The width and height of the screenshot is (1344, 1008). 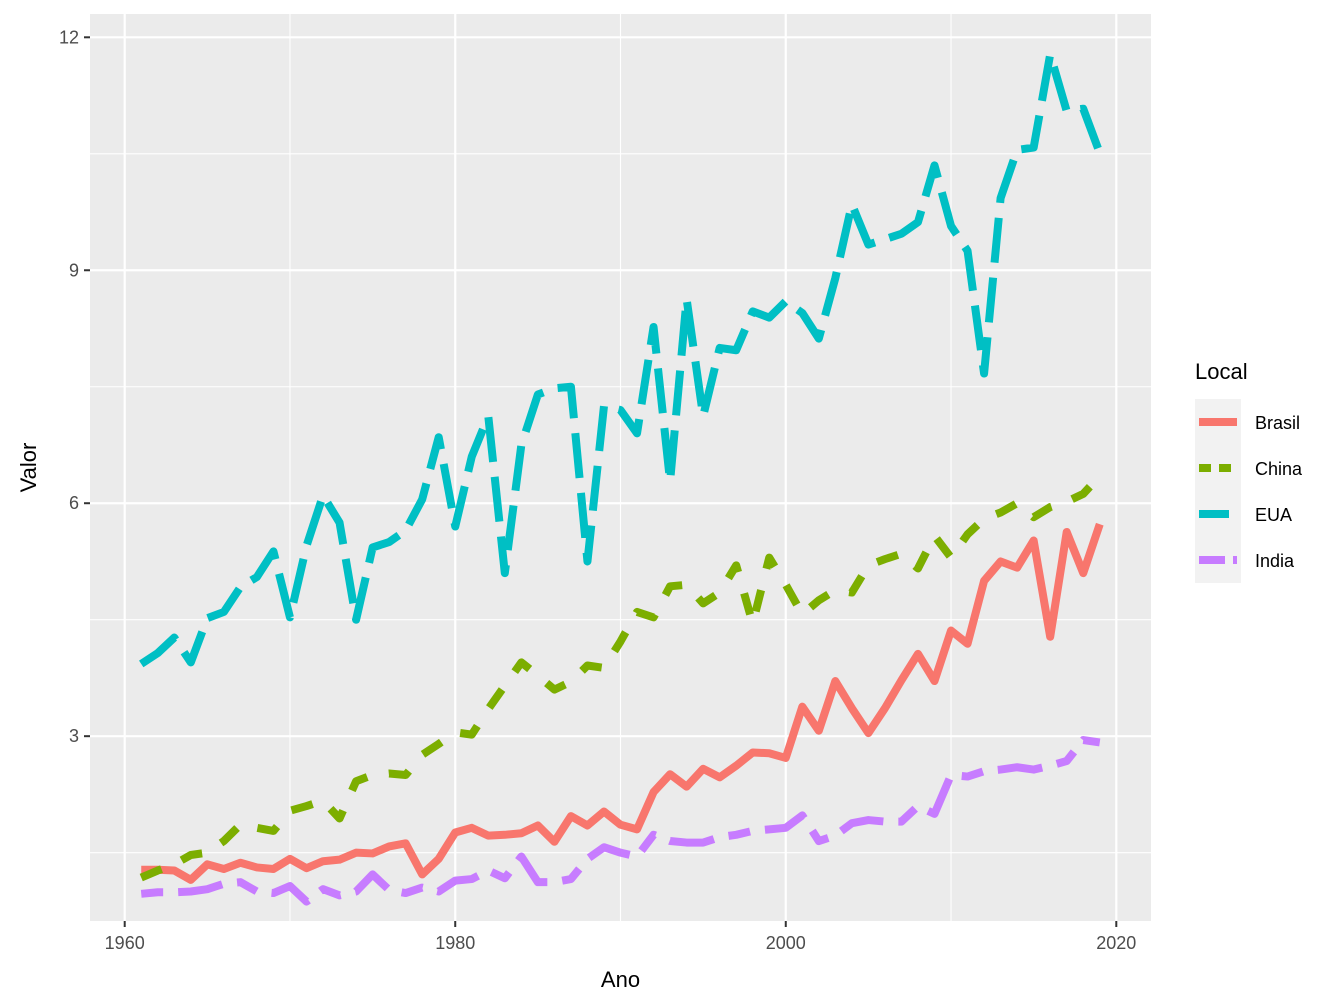 What do you see at coordinates (69, 37) in the screenshot?
I see `y-tick-label: 12` at bounding box center [69, 37].